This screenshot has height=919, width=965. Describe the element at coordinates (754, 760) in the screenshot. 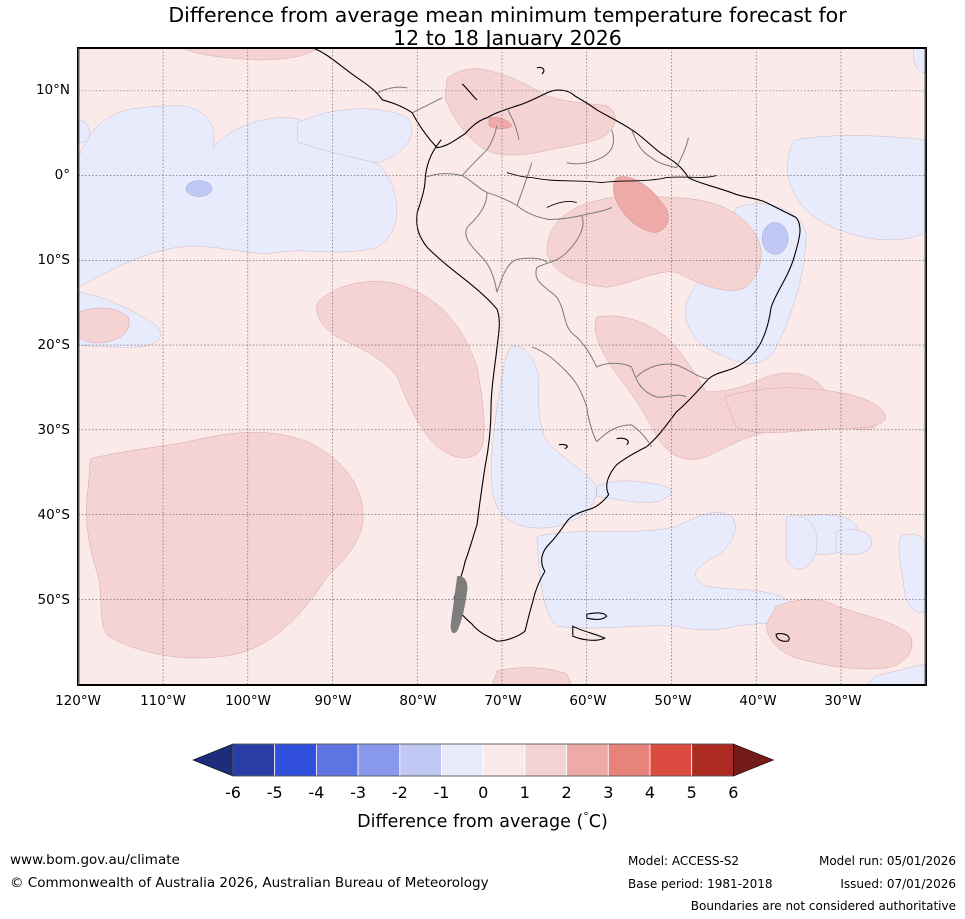

I see `colorbar-over-arrow` at that location.